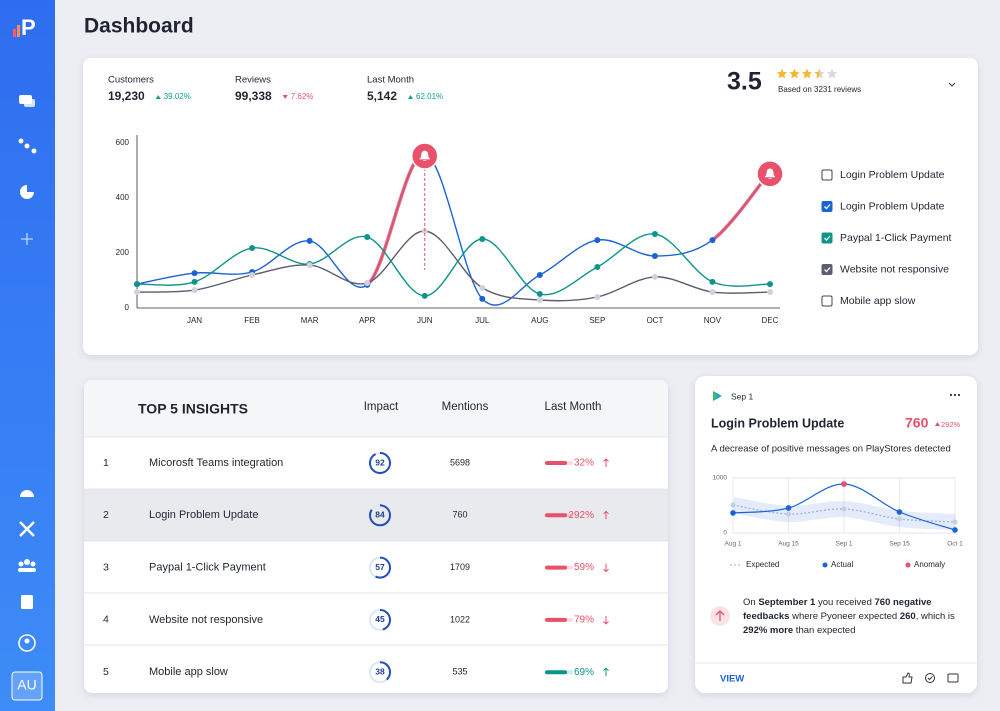 The image size is (1000, 711). I want to click on like-button, so click(907, 678).